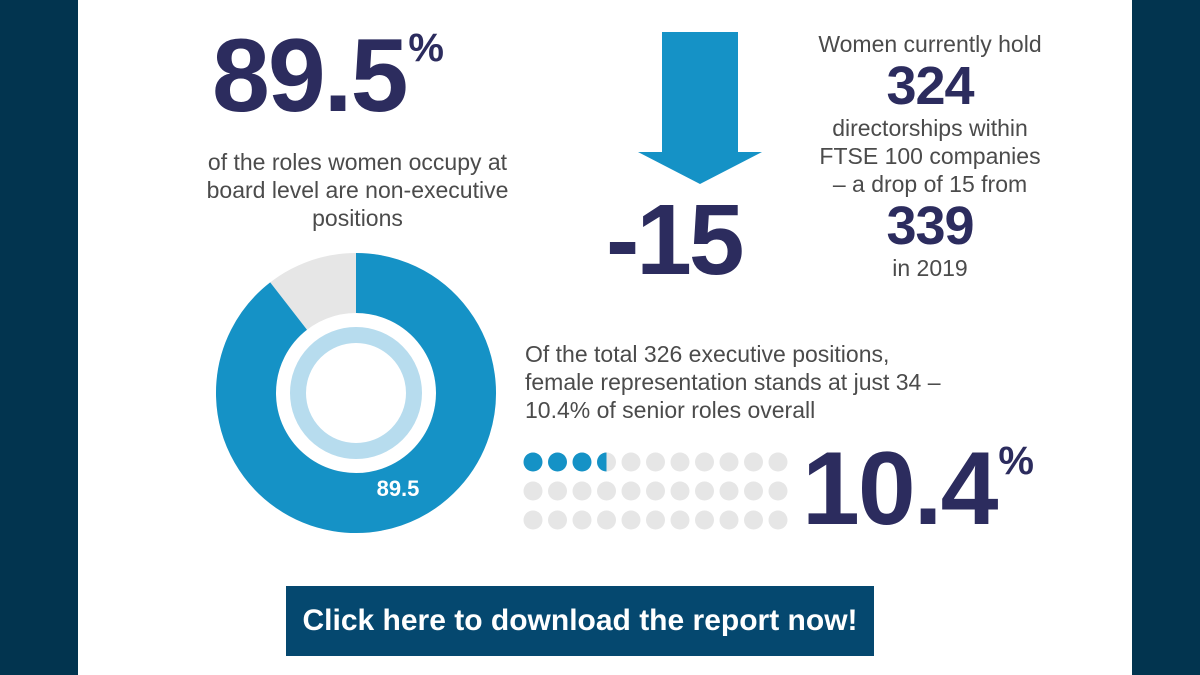 This screenshot has width=1200, height=675. I want to click on non-exec-percent: 89.5%, so click(328, 76).